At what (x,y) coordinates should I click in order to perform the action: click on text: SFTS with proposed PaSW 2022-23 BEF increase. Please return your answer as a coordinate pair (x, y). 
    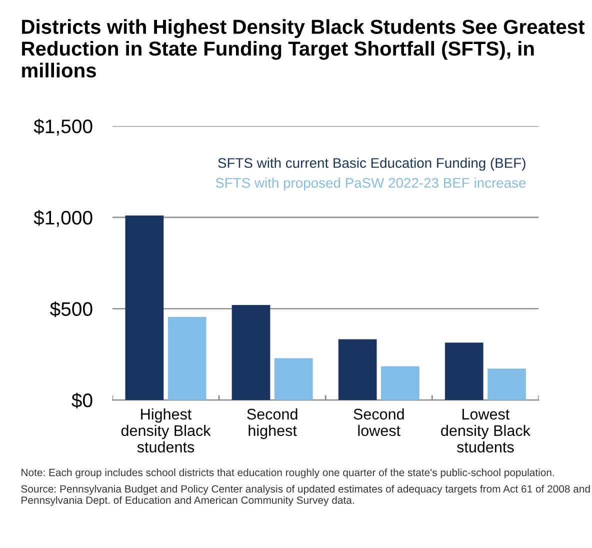
    Looking at the image, I should click on (371, 184).